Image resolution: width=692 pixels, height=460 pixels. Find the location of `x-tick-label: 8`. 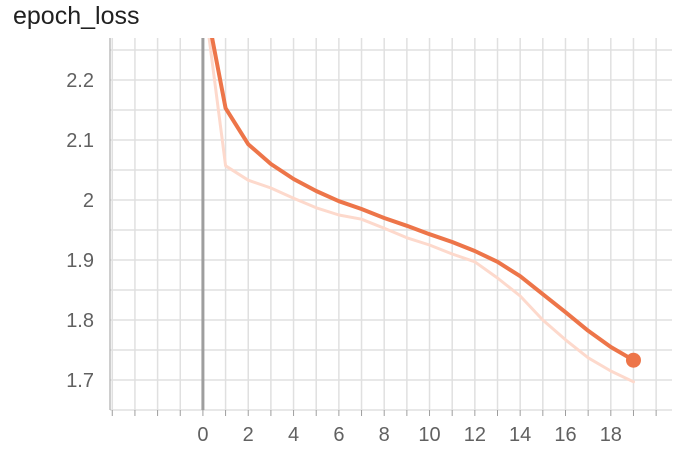

x-tick-label: 8 is located at coordinates (384, 435).